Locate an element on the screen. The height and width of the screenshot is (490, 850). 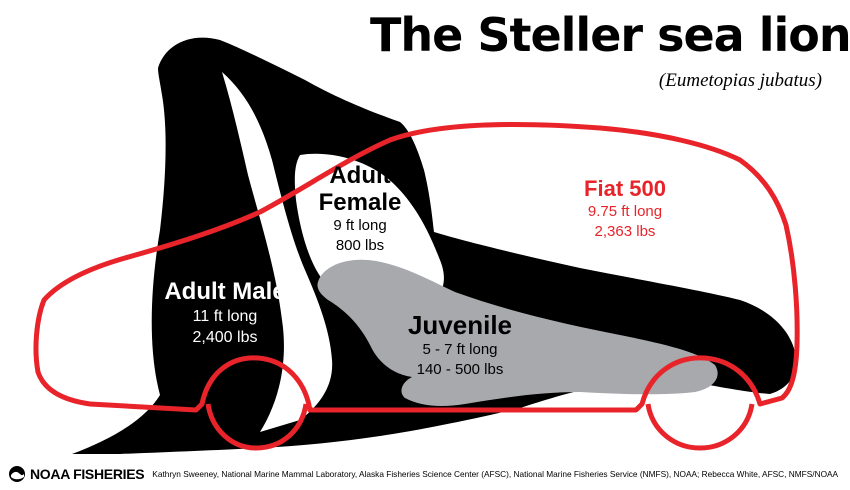
adult-male-weight: 2,400 lbs is located at coordinates (225, 337).